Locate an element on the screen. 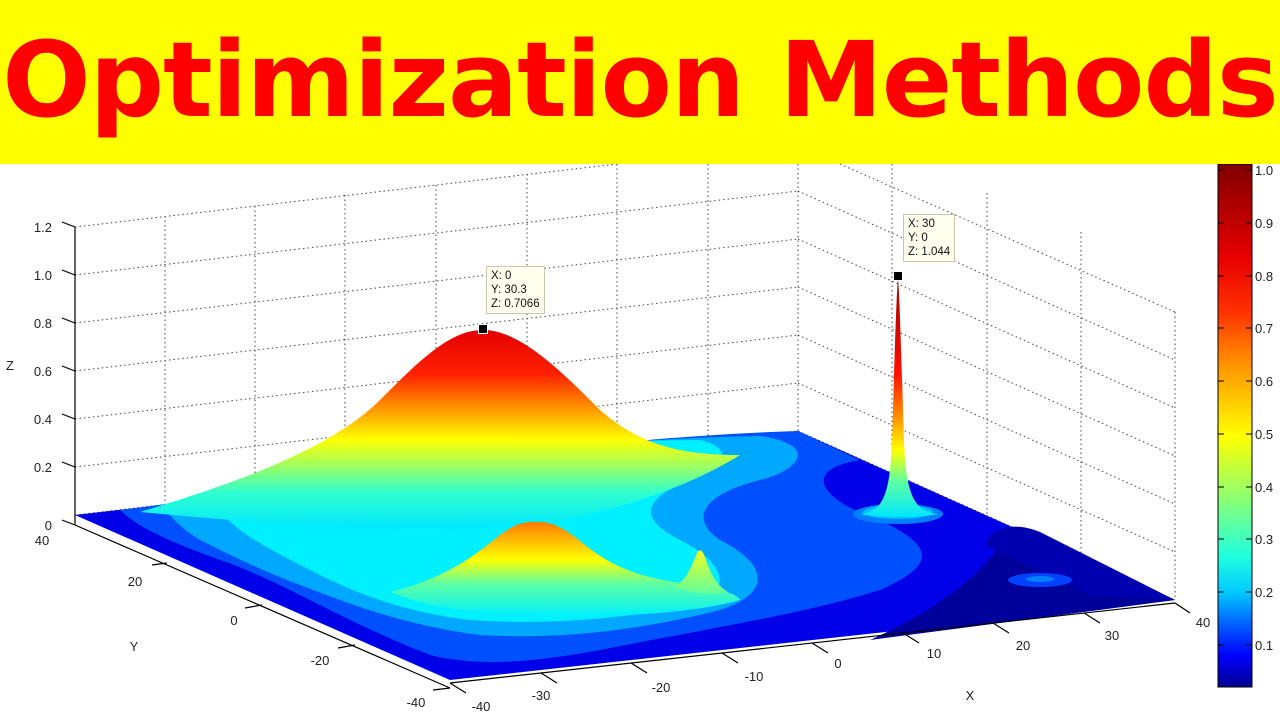  datatip-z: Z: 1.044 is located at coordinates (929, 252).